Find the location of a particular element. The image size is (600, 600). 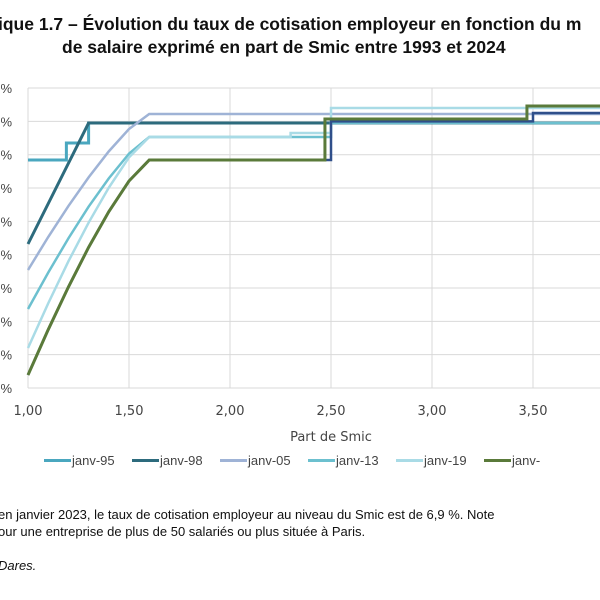

legend-label: janv-05 is located at coordinates (269, 460).